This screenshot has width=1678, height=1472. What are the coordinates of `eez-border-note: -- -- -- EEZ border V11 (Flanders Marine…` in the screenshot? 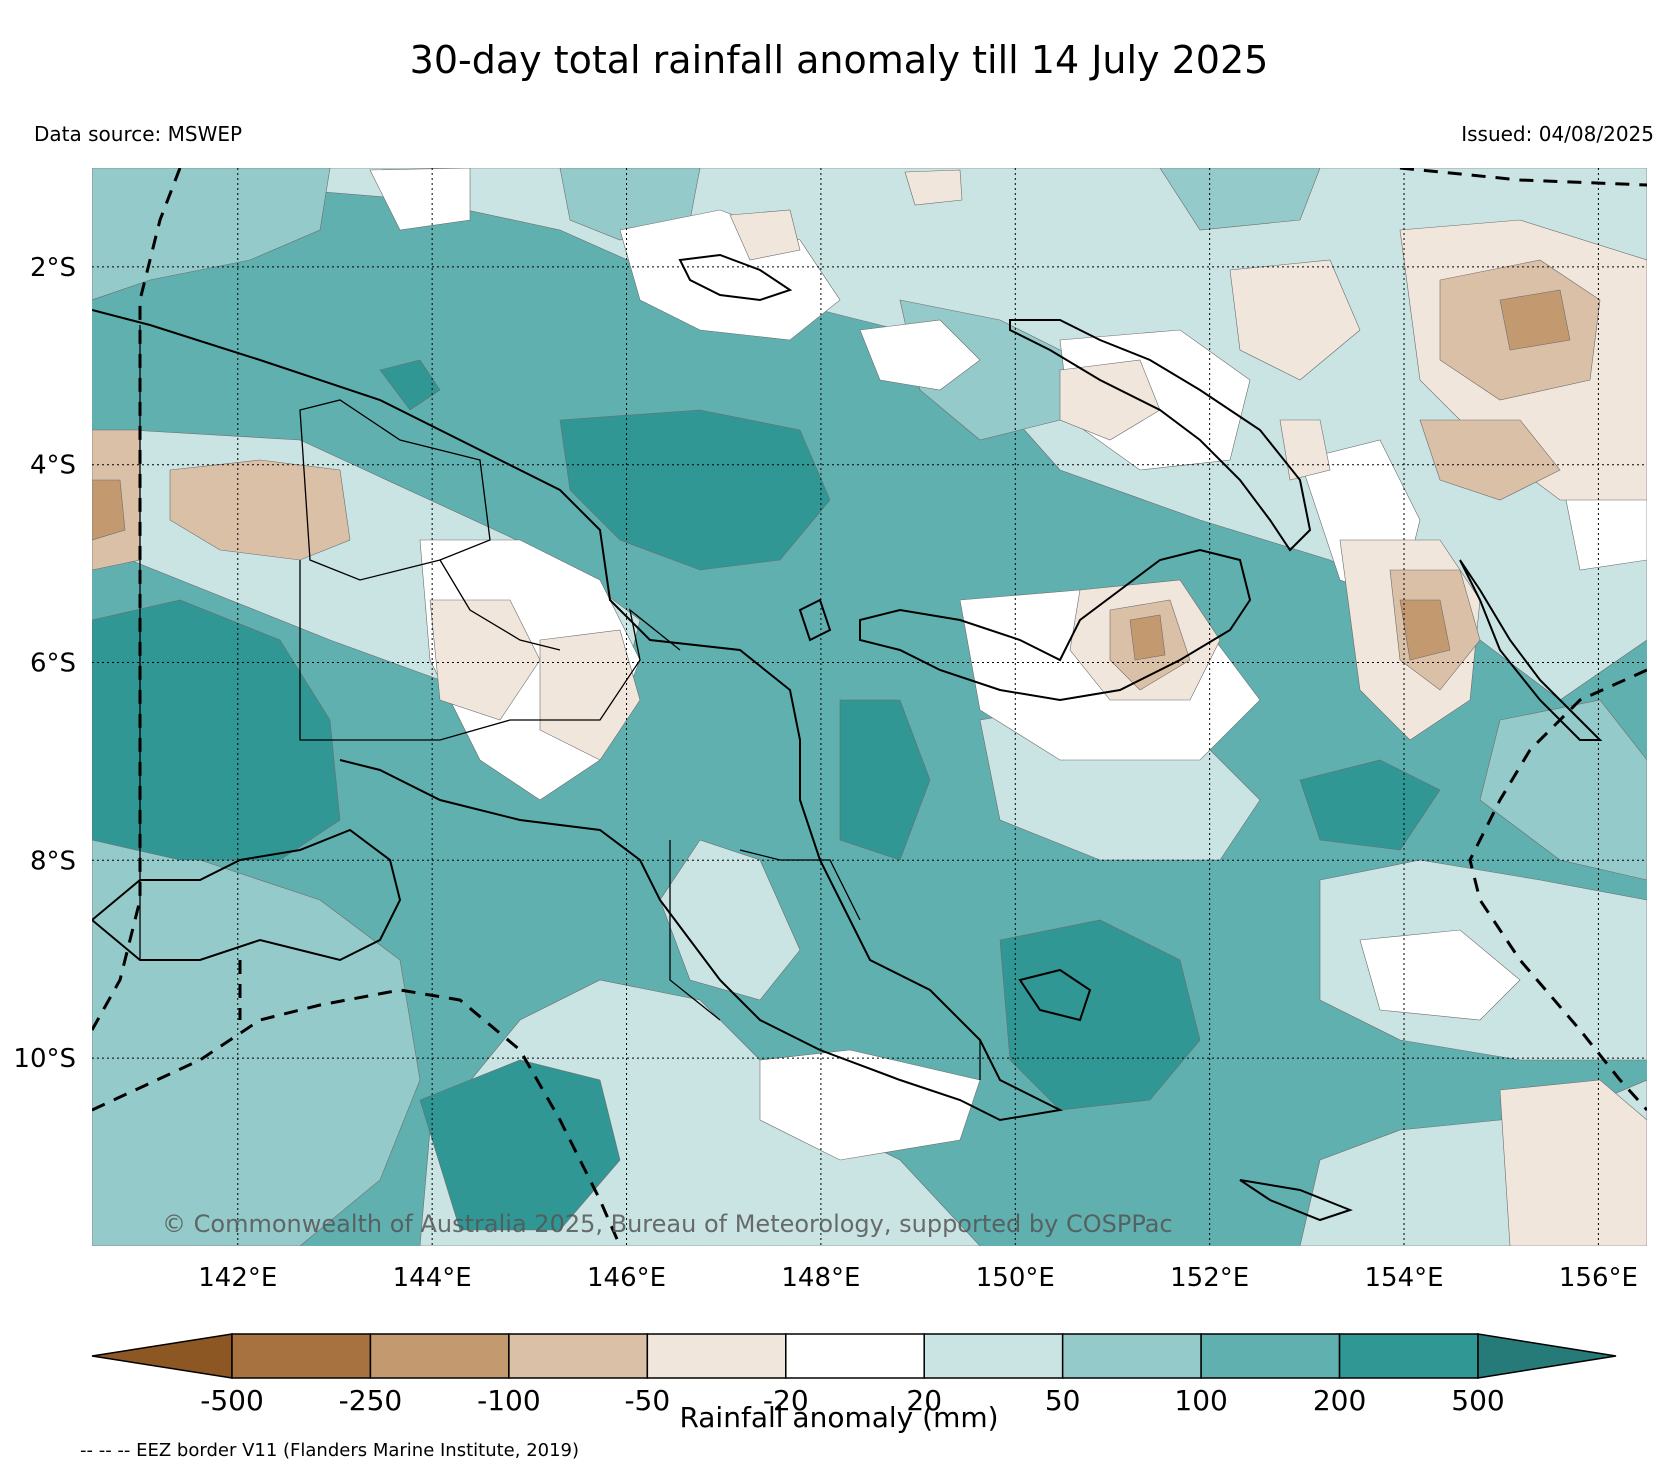 It's located at (330, 1450).